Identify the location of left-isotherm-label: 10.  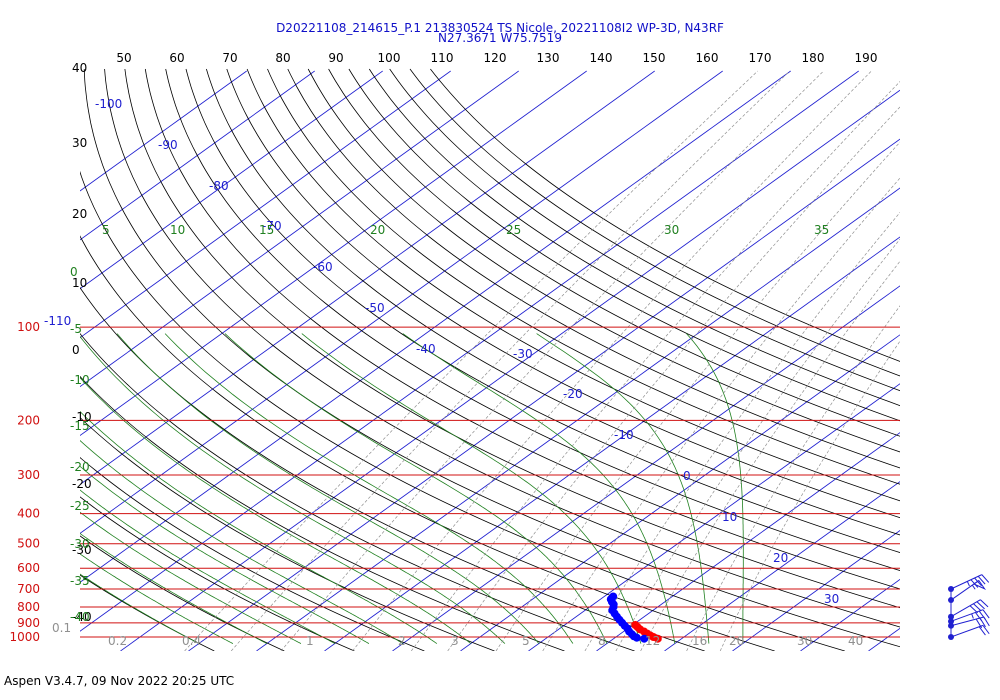
(79, 283).